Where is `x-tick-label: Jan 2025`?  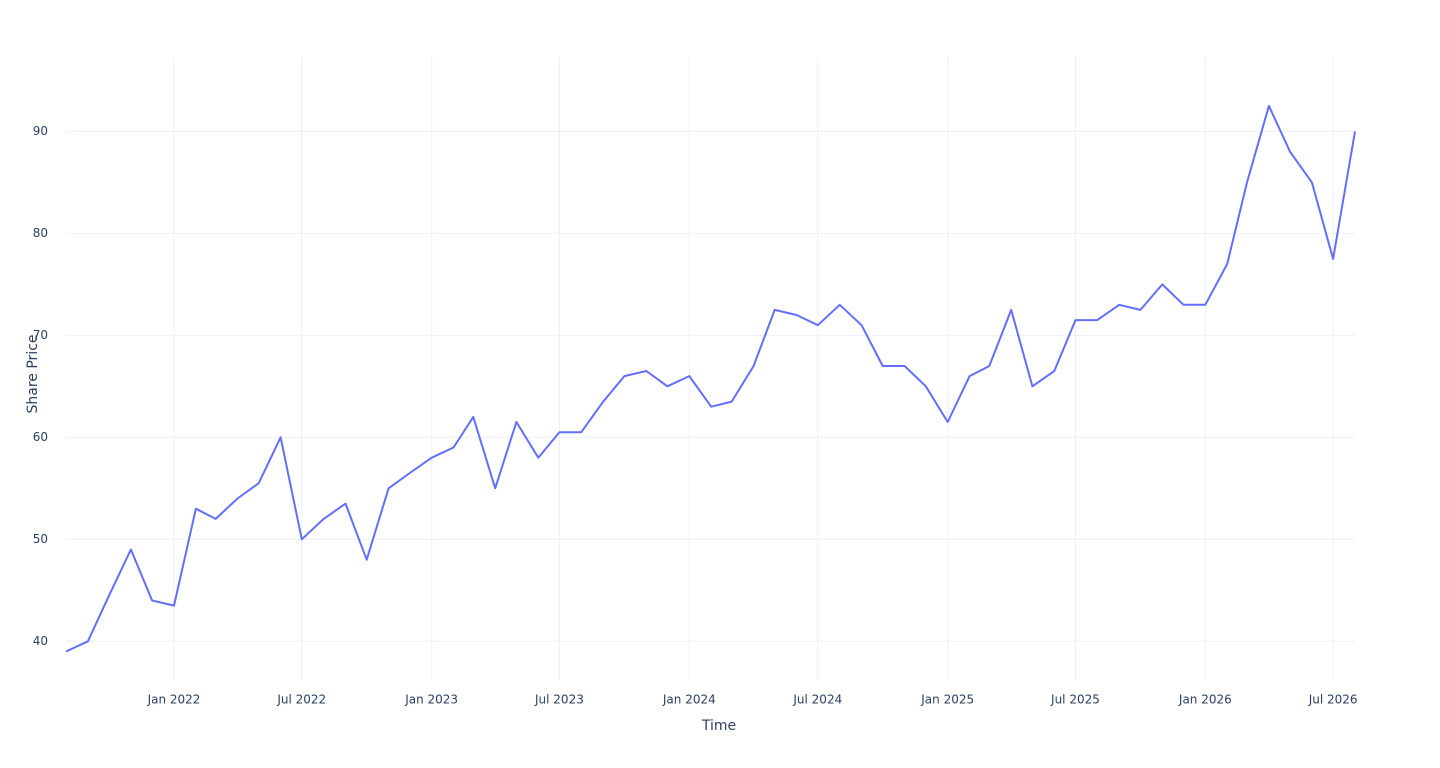 x-tick-label: Jan 2025 is located at coordinates (947, 700).